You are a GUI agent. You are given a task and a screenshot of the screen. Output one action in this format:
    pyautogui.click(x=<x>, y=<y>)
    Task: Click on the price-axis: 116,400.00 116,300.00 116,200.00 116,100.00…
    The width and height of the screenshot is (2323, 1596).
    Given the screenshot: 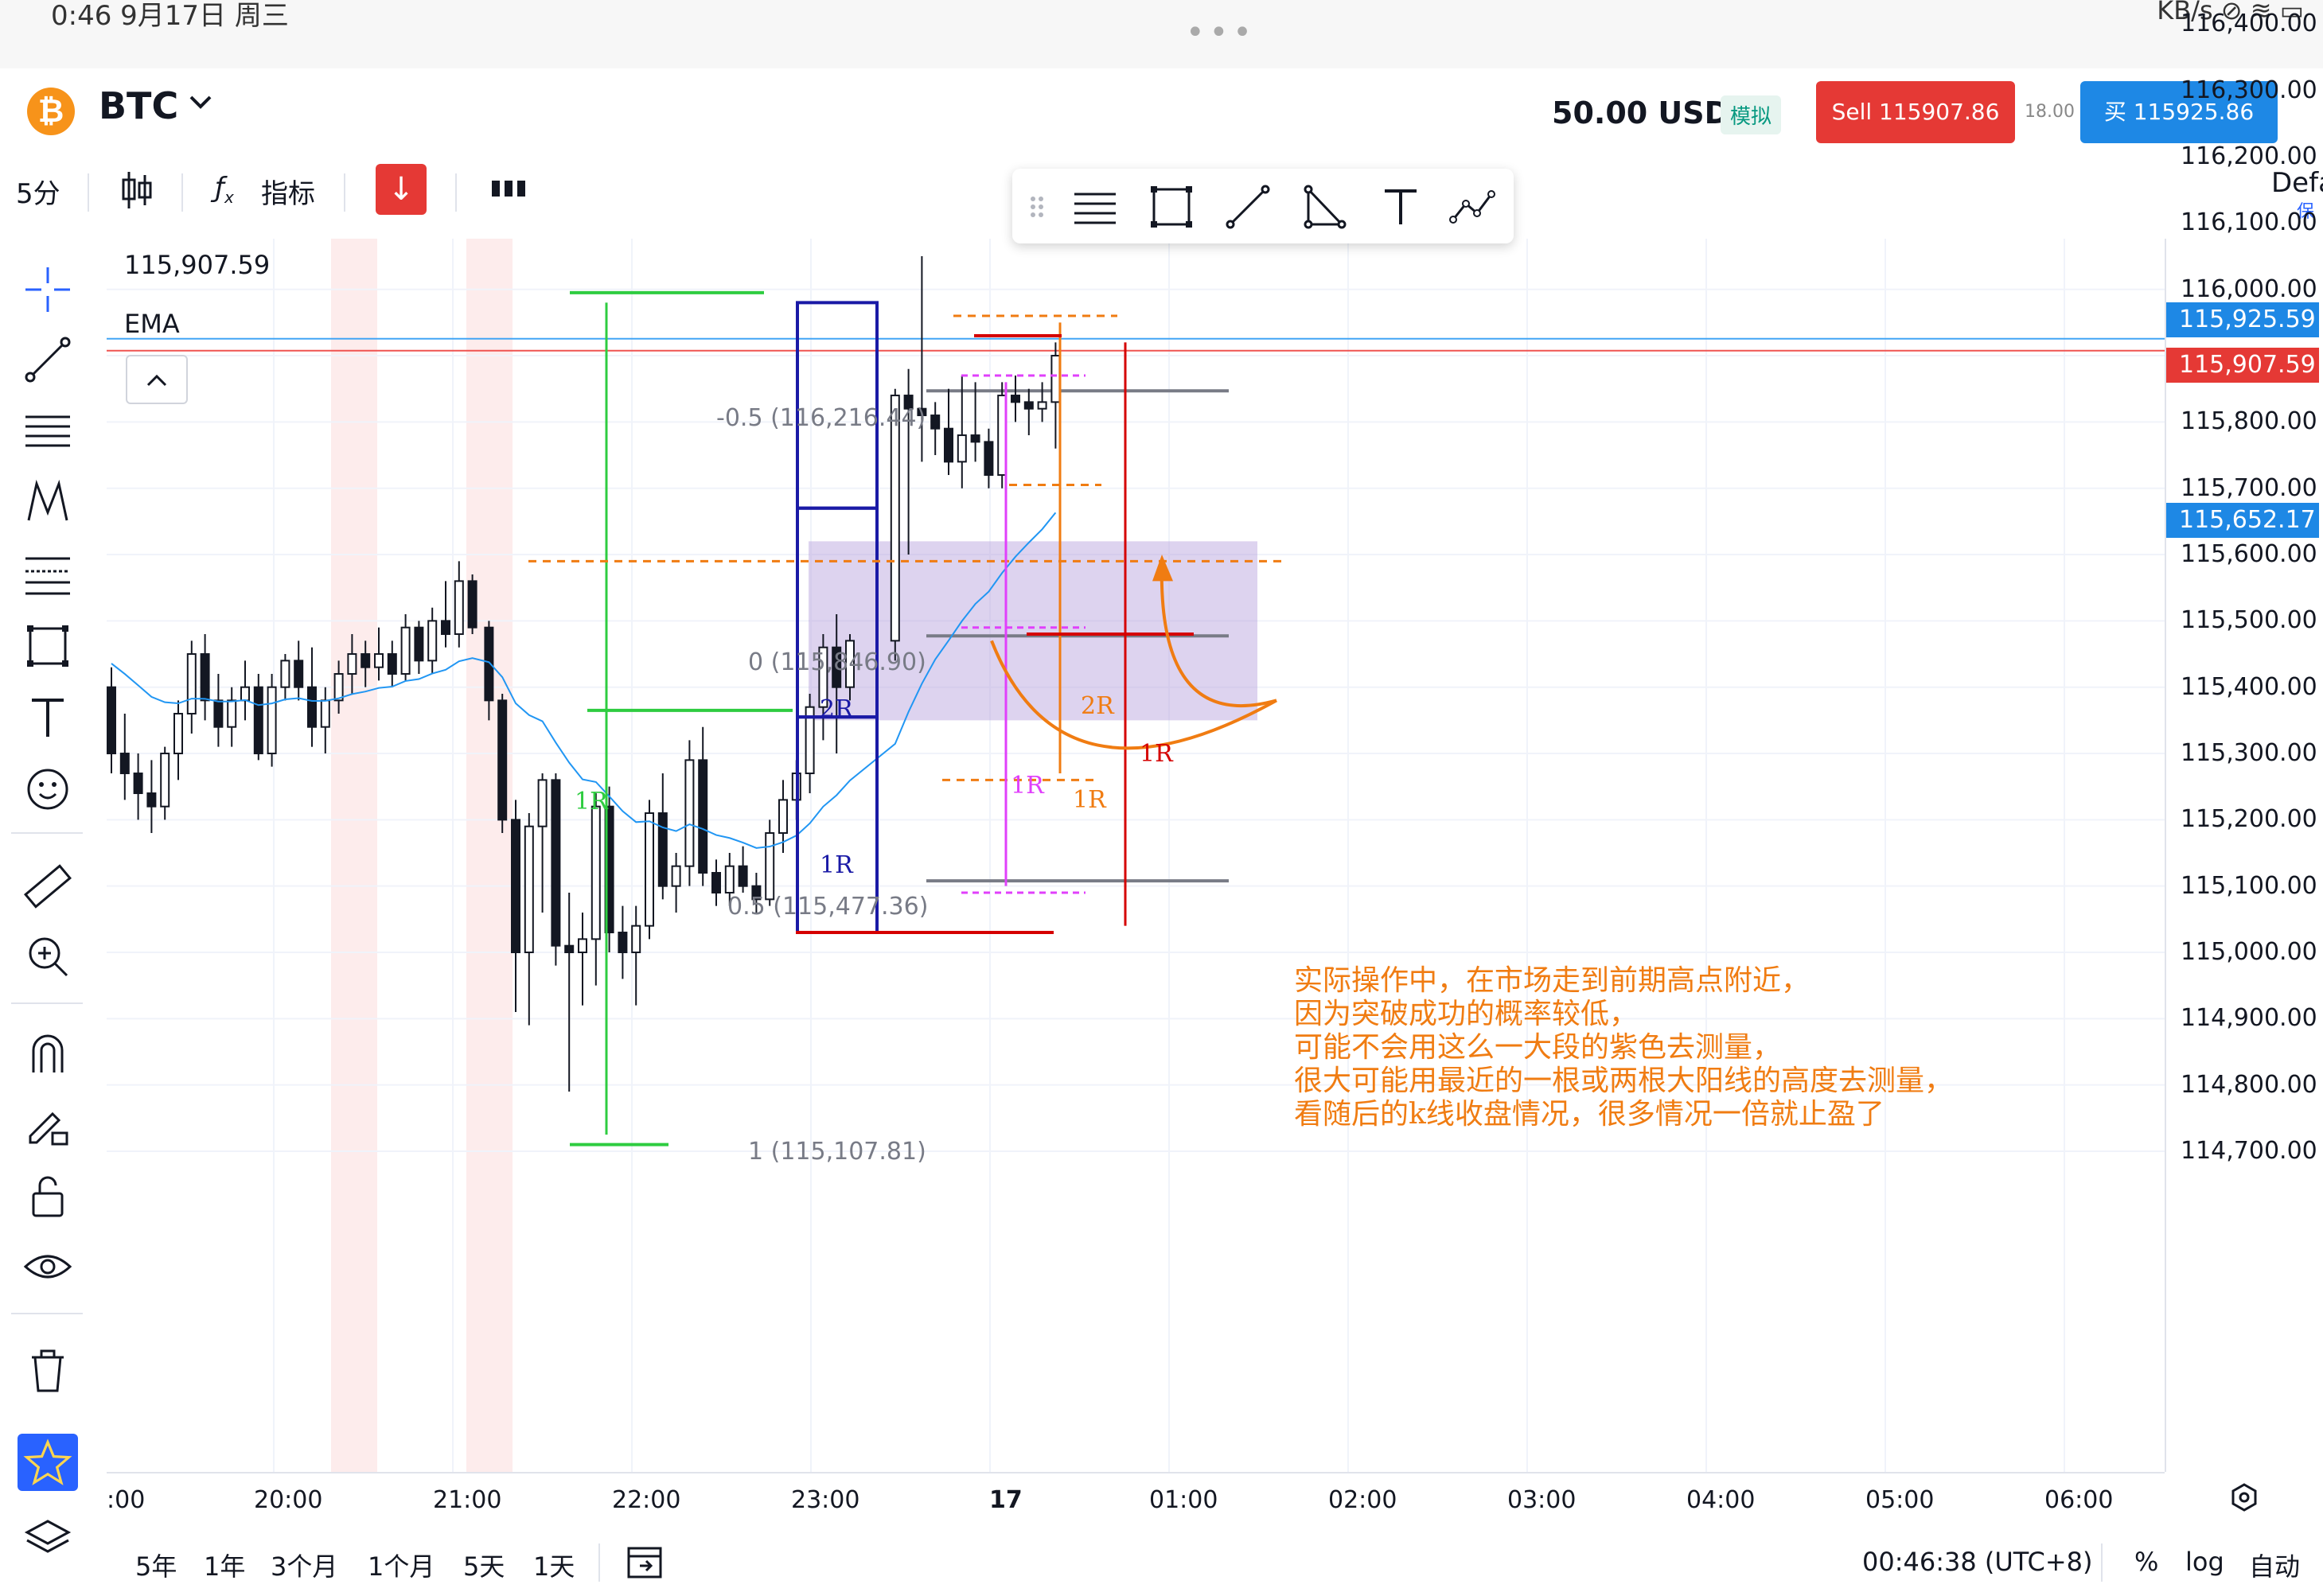 What is the action you would take?
    pyautogui.click(x=2244, y=741)
    